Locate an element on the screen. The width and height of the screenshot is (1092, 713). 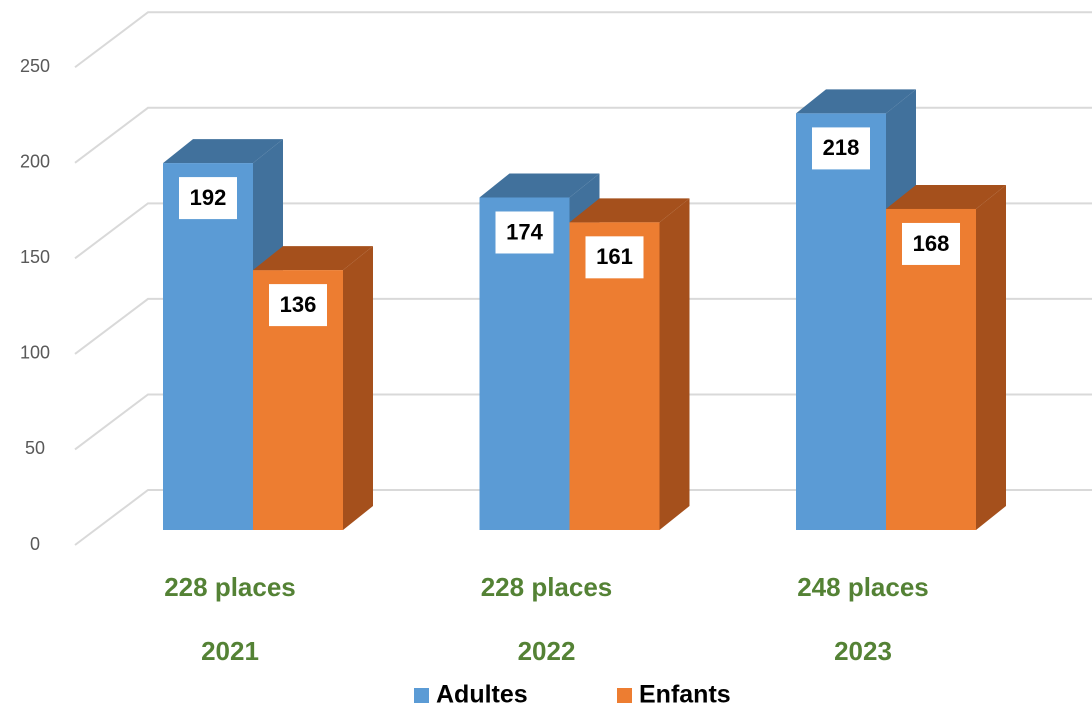
y-tick-label: 200 is located at coordinates (35, 162).